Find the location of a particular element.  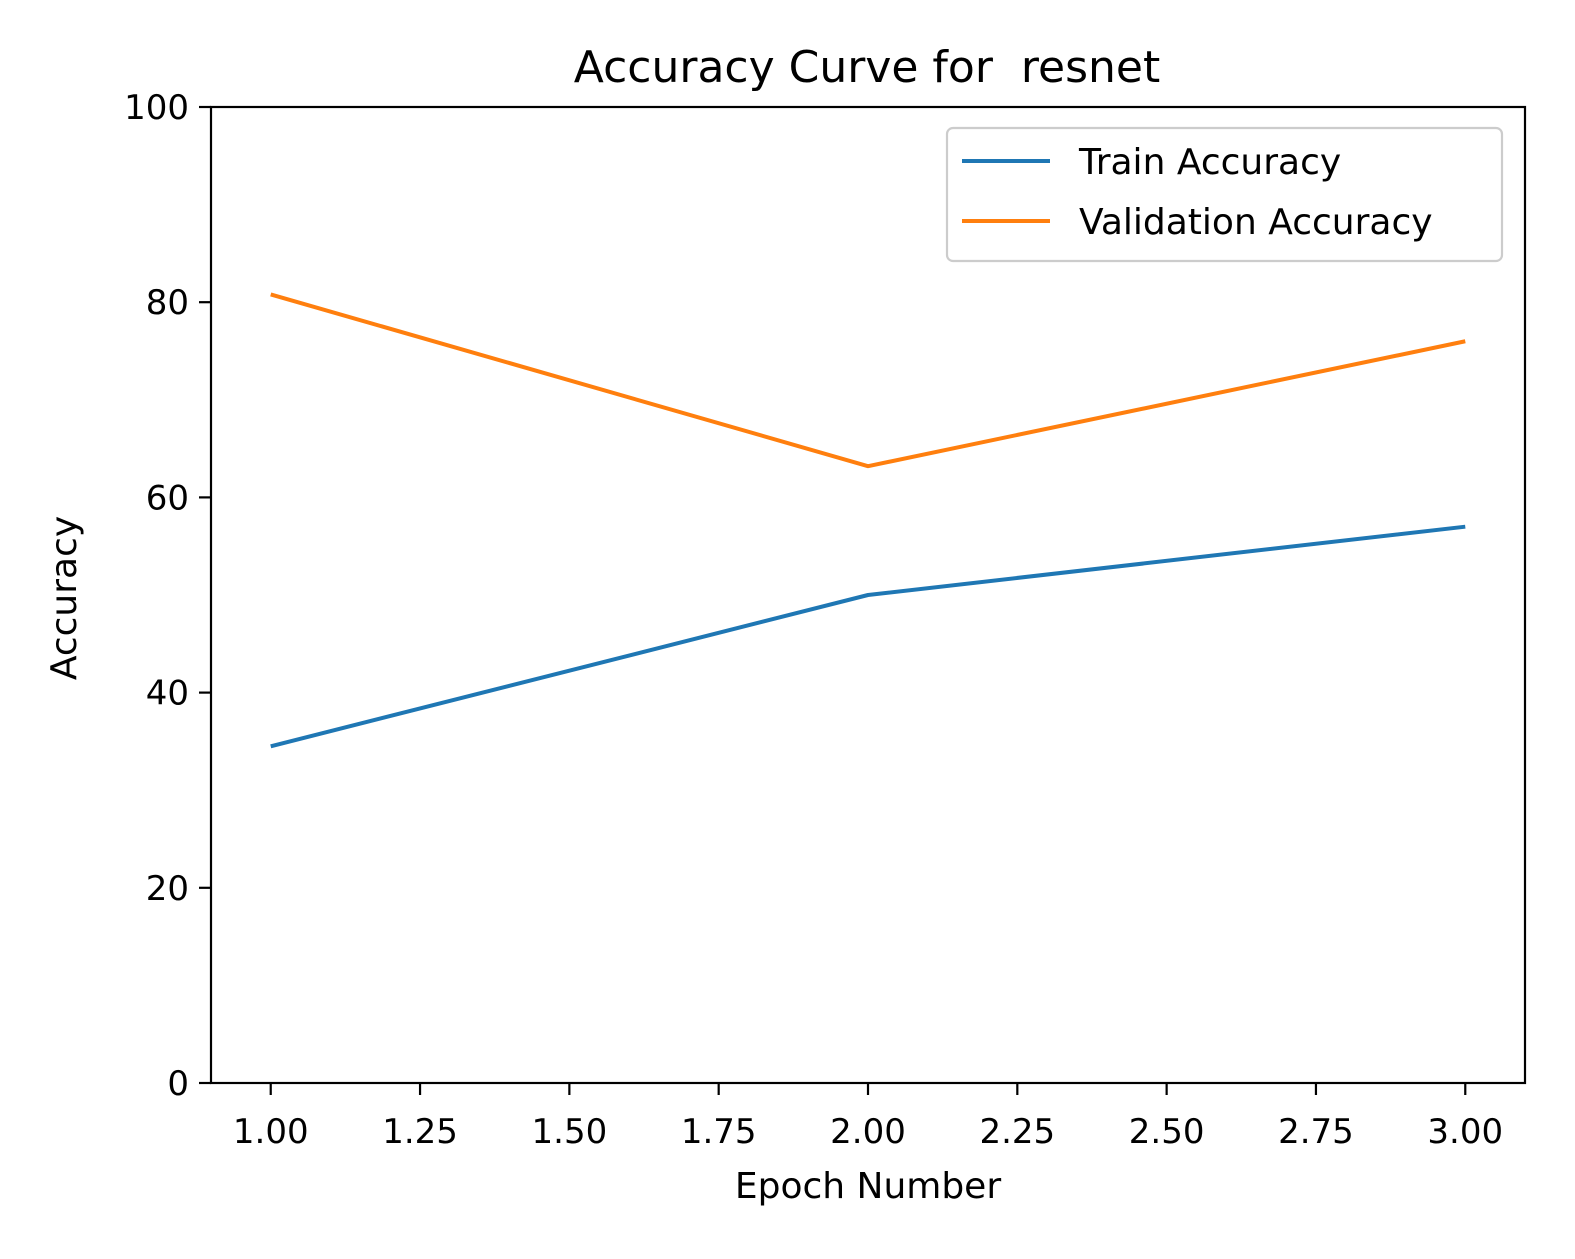

y-tick-label: 60 is located at coordinates (167, 498).